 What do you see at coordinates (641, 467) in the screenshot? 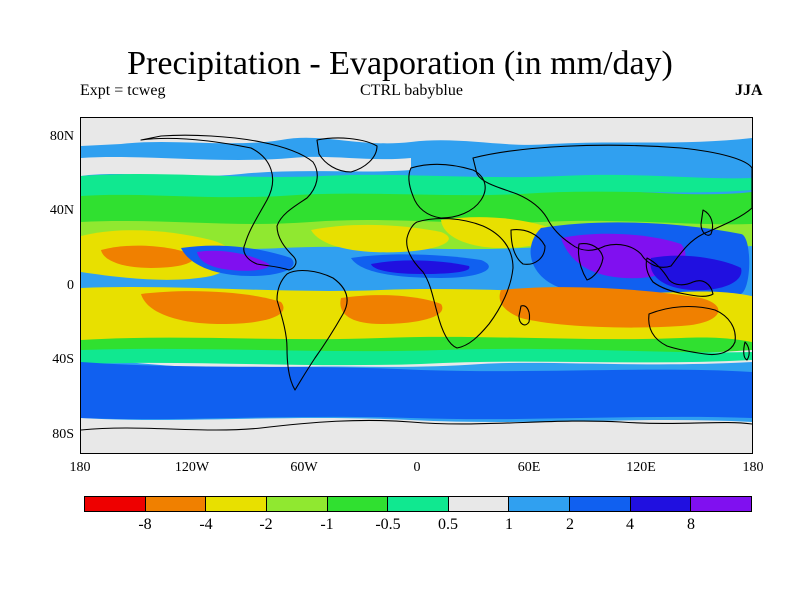
I see `x-tick-label: 120E` at bounding box center [641, 467].